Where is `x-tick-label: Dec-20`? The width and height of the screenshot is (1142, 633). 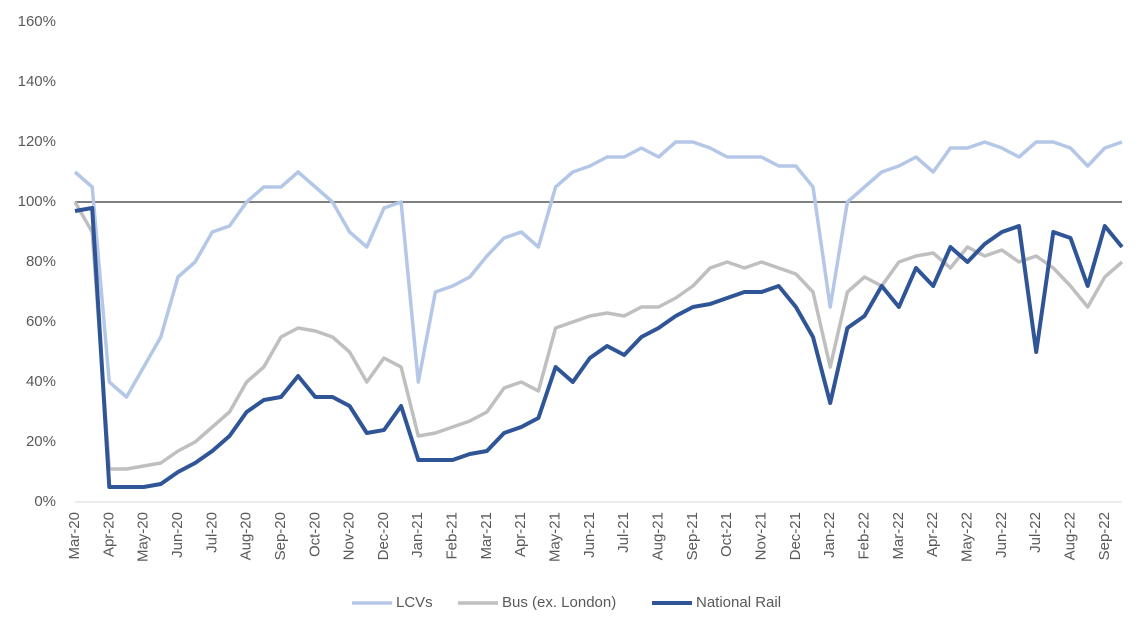 x-tick-label: Dec-20 is located at coordinates (383, 536).